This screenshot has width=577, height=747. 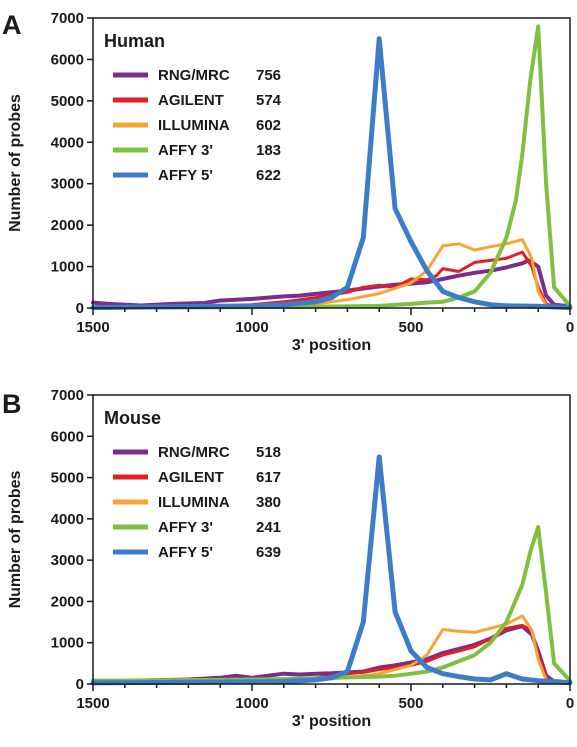 I want to click on panel-letter: B, so click(x=12, y=404).